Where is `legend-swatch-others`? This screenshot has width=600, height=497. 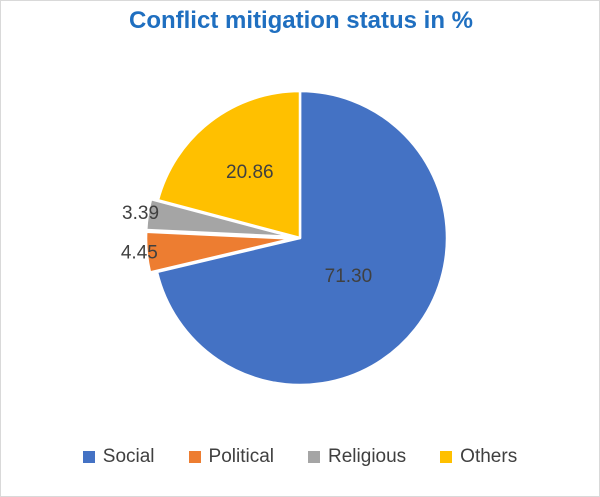 legend-swatch-others is located at coordinates (446, 457).